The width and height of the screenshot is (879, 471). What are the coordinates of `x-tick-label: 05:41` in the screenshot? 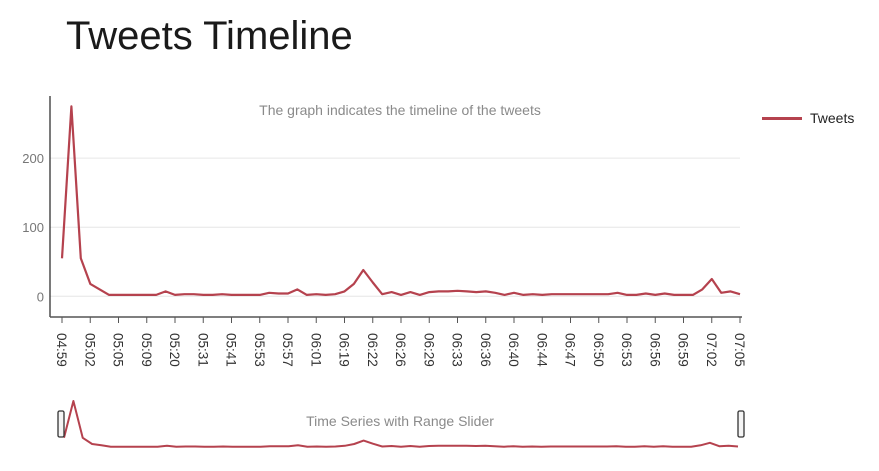 It's located at (231, 350).